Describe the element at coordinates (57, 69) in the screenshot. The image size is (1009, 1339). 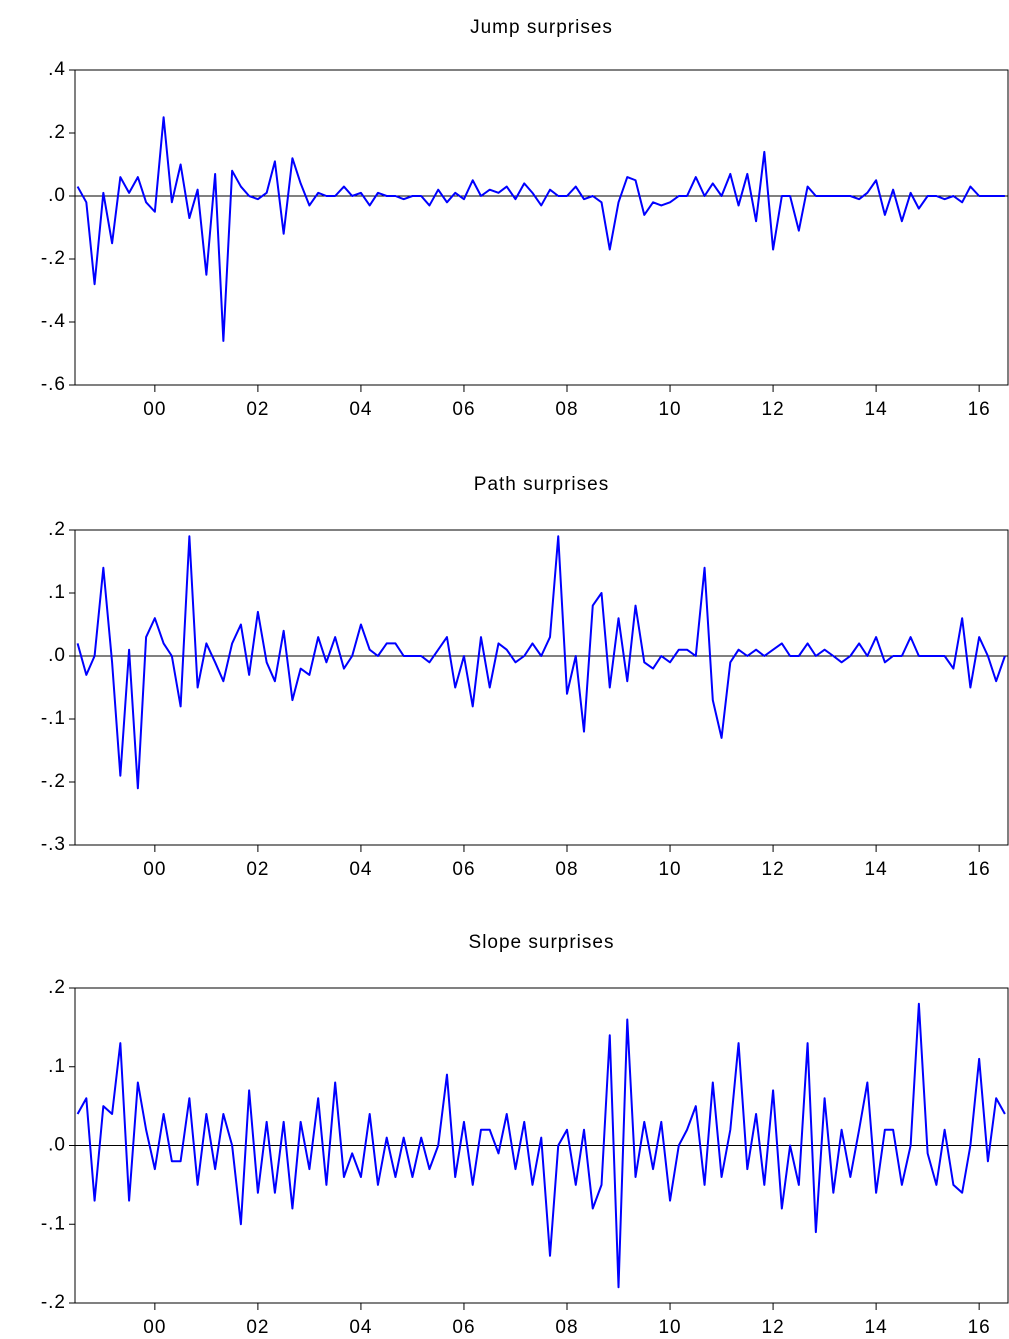
I see `y-tick-label: .4` at that location.